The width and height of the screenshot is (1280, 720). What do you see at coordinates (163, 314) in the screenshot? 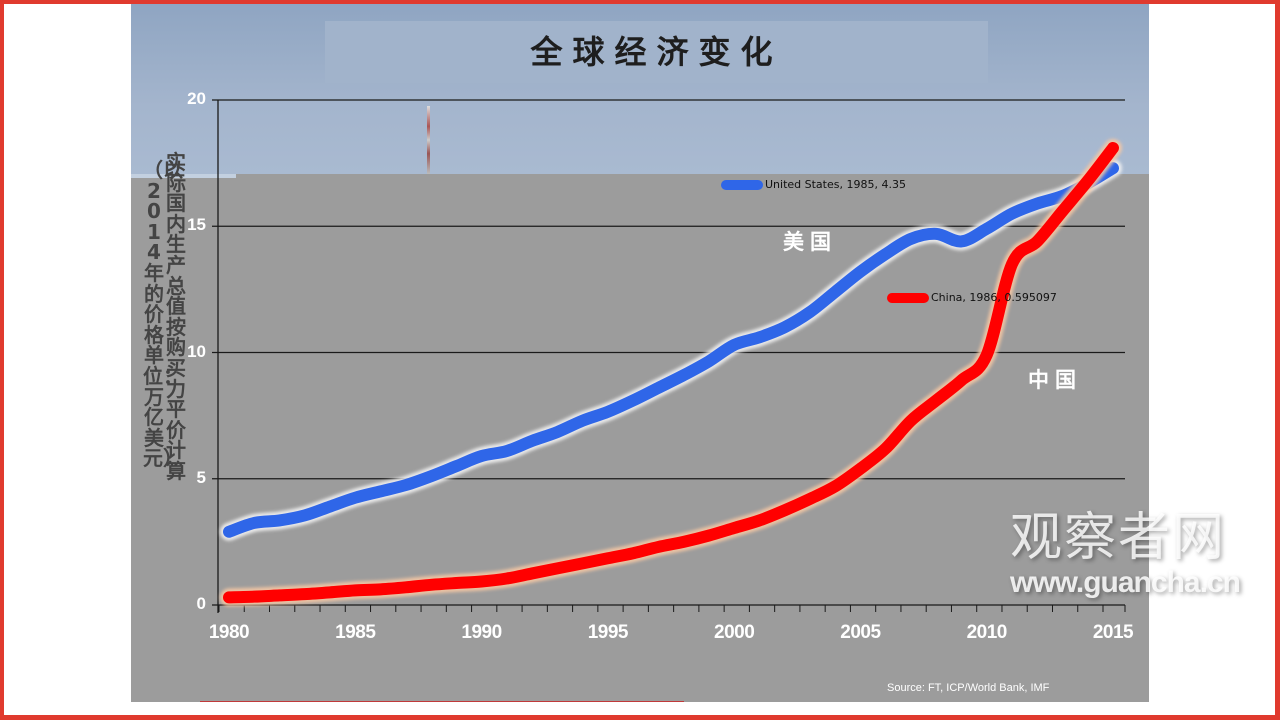
I see `y-axis-label-line2: （以2014年的价格 单位：万亿美元）` at bounding box center [163, 314].